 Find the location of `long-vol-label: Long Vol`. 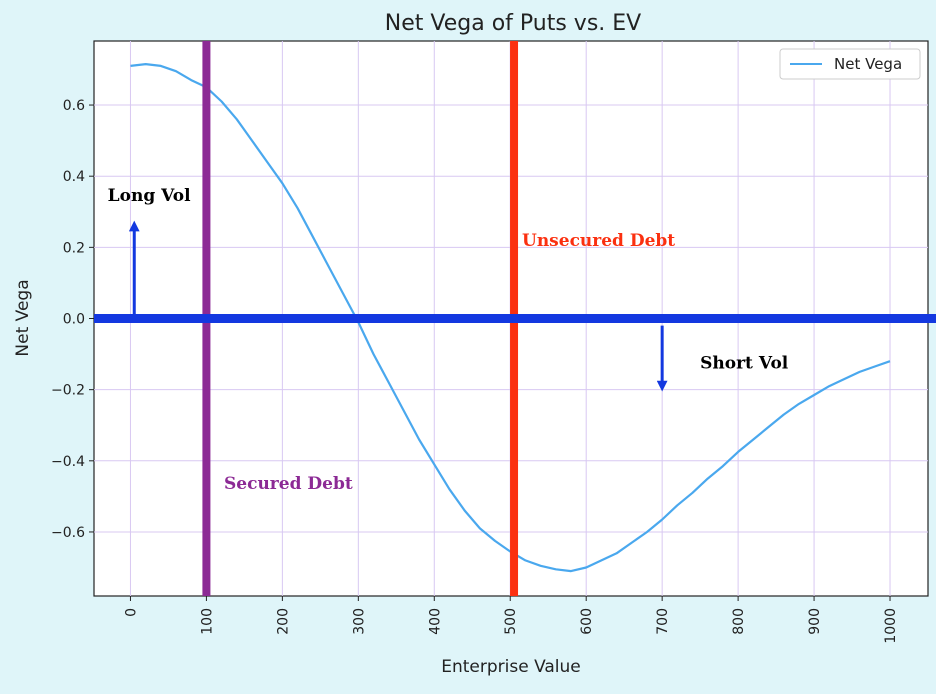

long-vol-label: Long Vol is located at coordinates (149, 196).